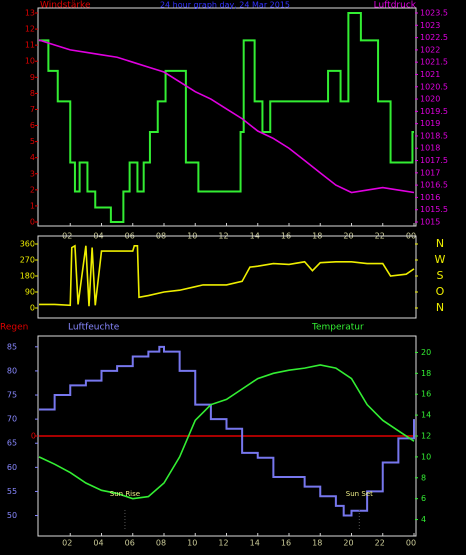 The width and height of the screenshot is (466, 555). I want to click on tick-label: 70, so click(12, 419).